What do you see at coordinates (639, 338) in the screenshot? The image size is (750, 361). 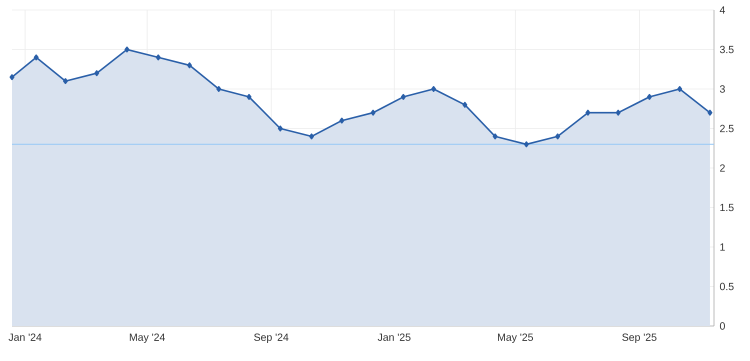 I see `x-tick-label: Sep '25` at bounding box center [639, 338].